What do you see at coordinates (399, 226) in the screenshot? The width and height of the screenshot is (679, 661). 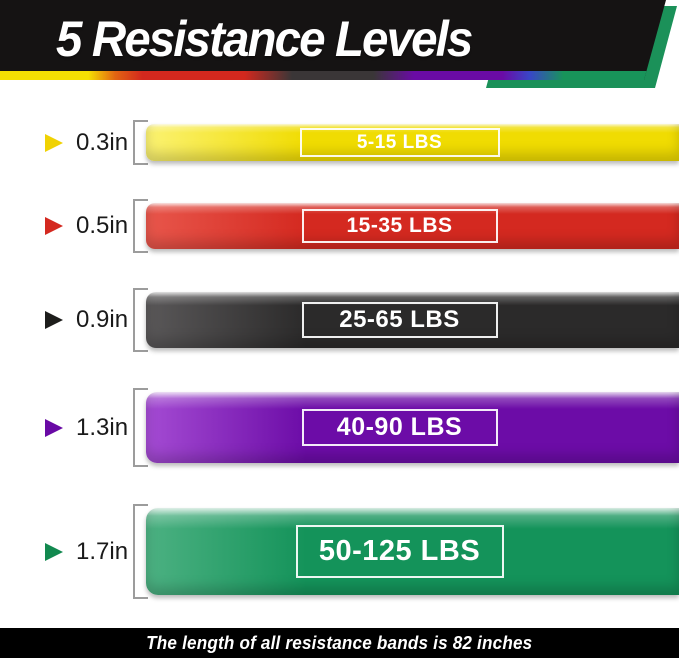 I see `resistance-range-badge: 15-35 LBS` at bounding box center [399, 226].